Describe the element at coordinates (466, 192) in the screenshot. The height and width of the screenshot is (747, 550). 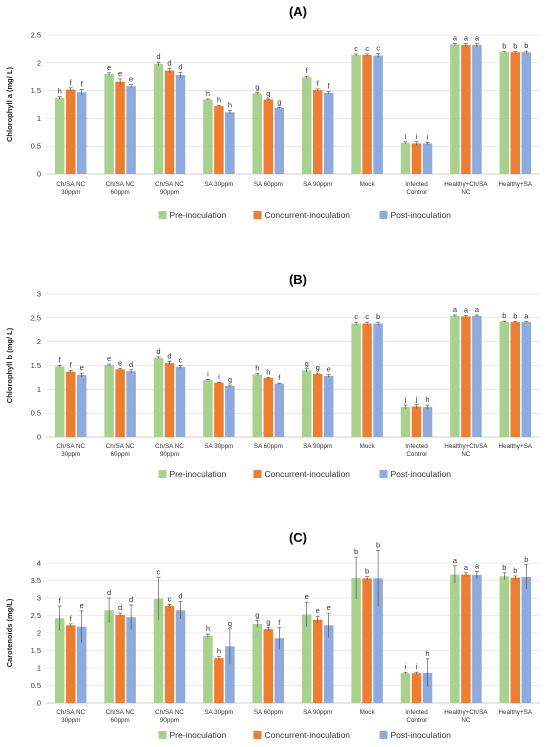
I see `x-category-label: NC` at that location.